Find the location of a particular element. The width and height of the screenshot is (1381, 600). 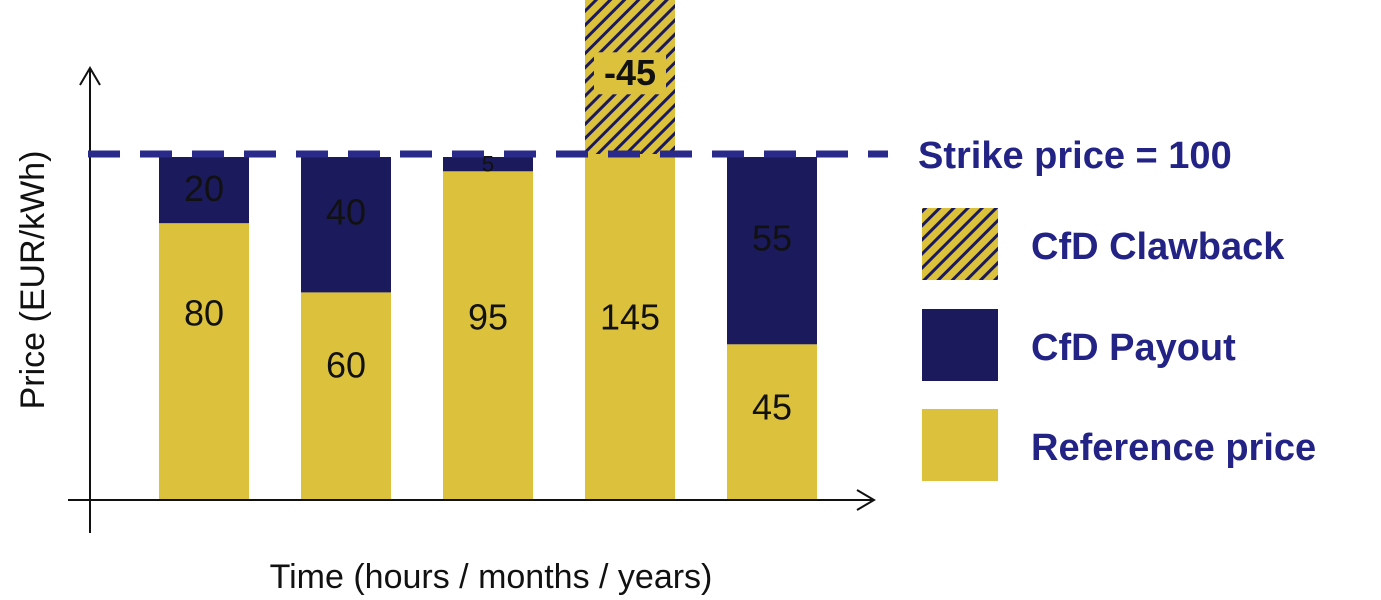

bar-3-payout-label: 5 is located at coordinates (488, 163).